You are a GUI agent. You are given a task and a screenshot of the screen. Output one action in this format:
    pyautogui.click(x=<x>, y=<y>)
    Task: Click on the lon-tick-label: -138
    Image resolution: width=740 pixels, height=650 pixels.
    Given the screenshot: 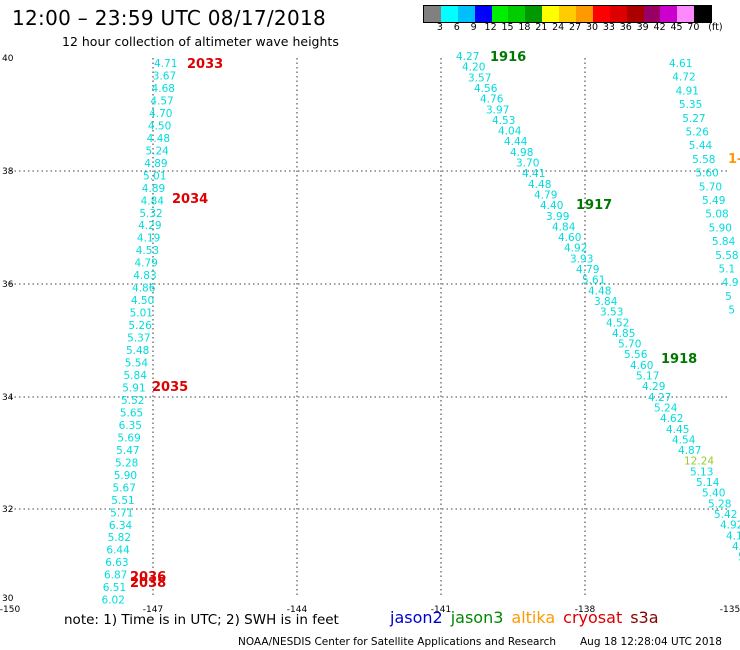 What is the action you would take?
    pyautogui.click(x=585, y=610)
    